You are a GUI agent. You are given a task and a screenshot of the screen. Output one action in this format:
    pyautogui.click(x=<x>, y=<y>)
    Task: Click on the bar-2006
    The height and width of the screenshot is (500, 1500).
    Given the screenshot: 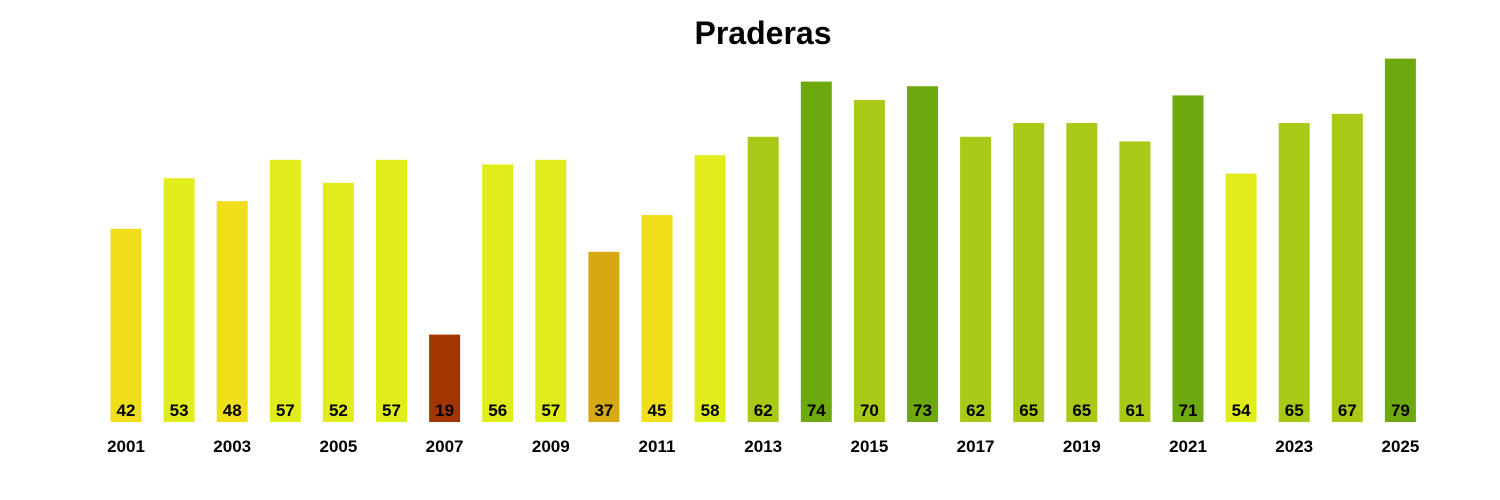 What is the action you would take?
    pyautogui.click(x=391, y=291)
    